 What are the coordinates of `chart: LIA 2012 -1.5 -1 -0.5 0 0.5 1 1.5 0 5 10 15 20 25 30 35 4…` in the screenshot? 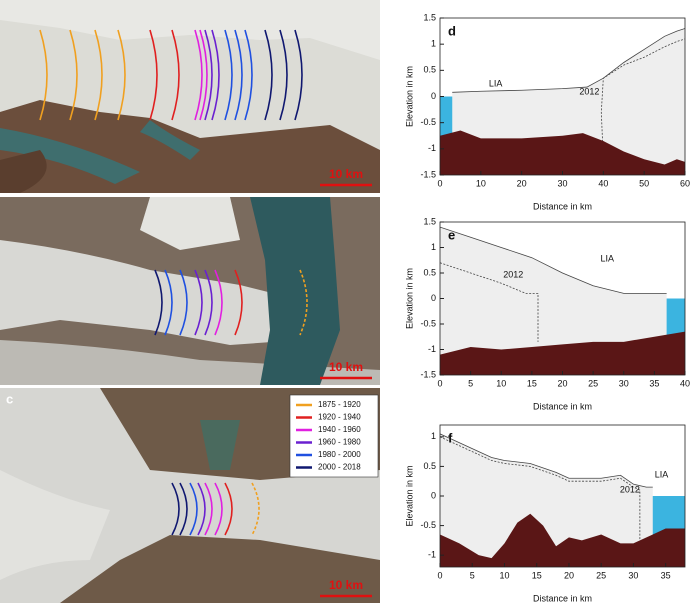 It's located at (547, 313).